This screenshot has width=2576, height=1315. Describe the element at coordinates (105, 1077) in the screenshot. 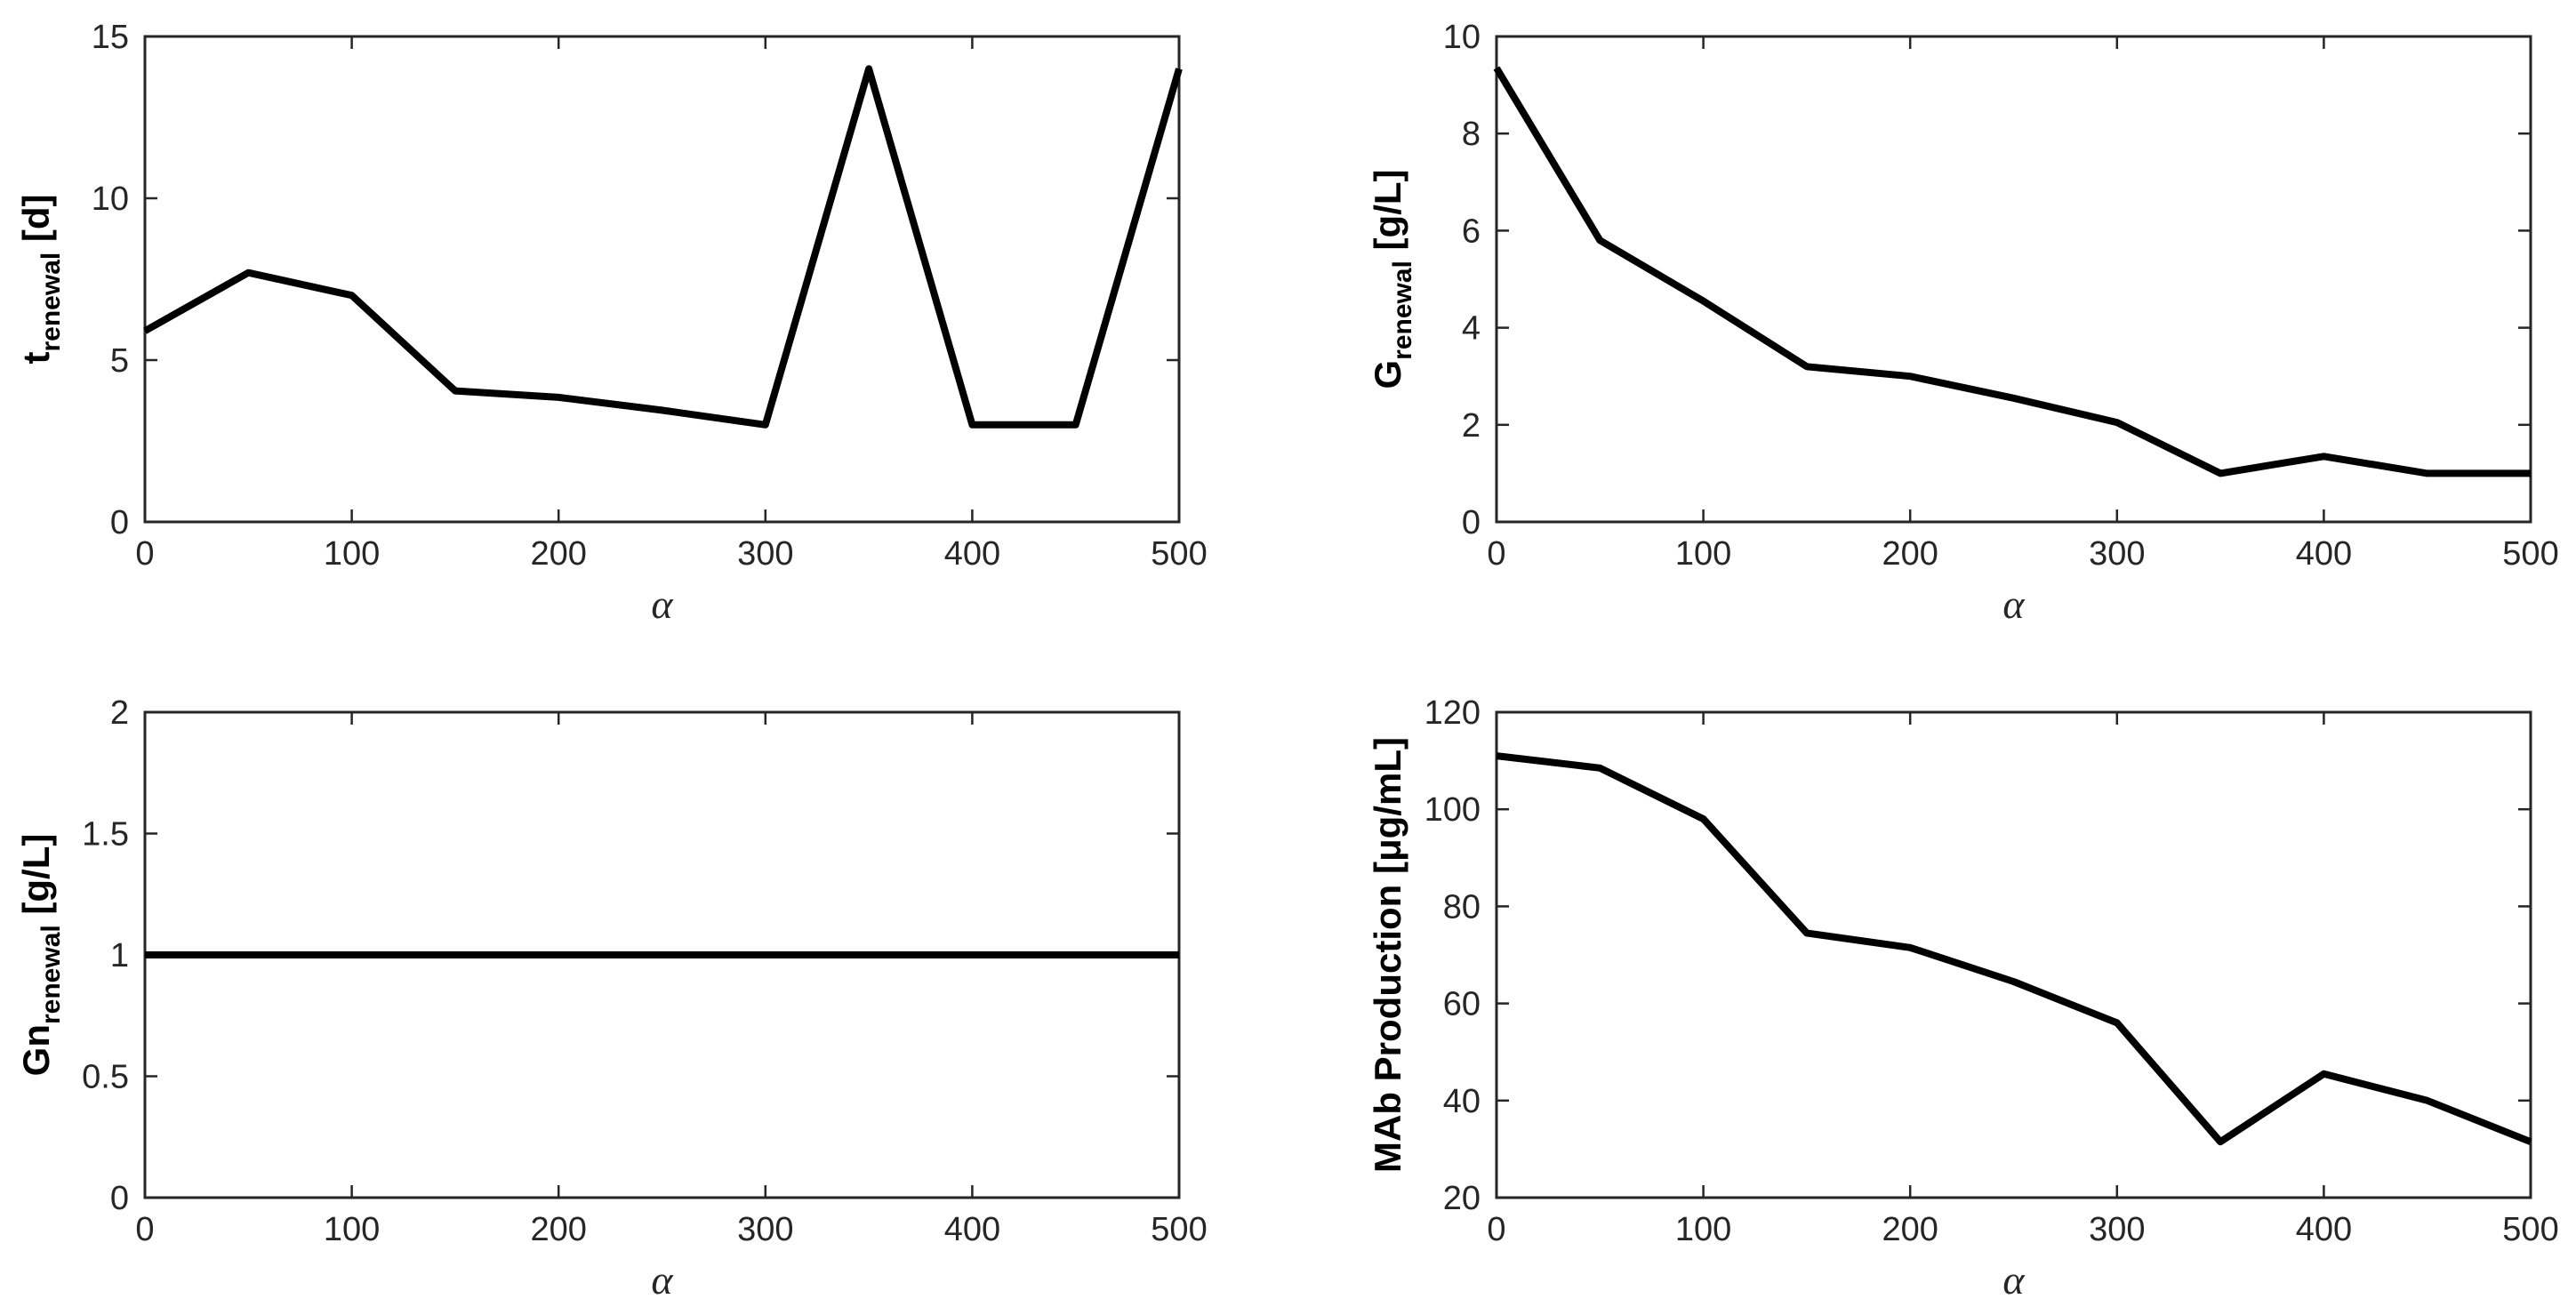

I see `y-tick-label: 0.5` at that location.